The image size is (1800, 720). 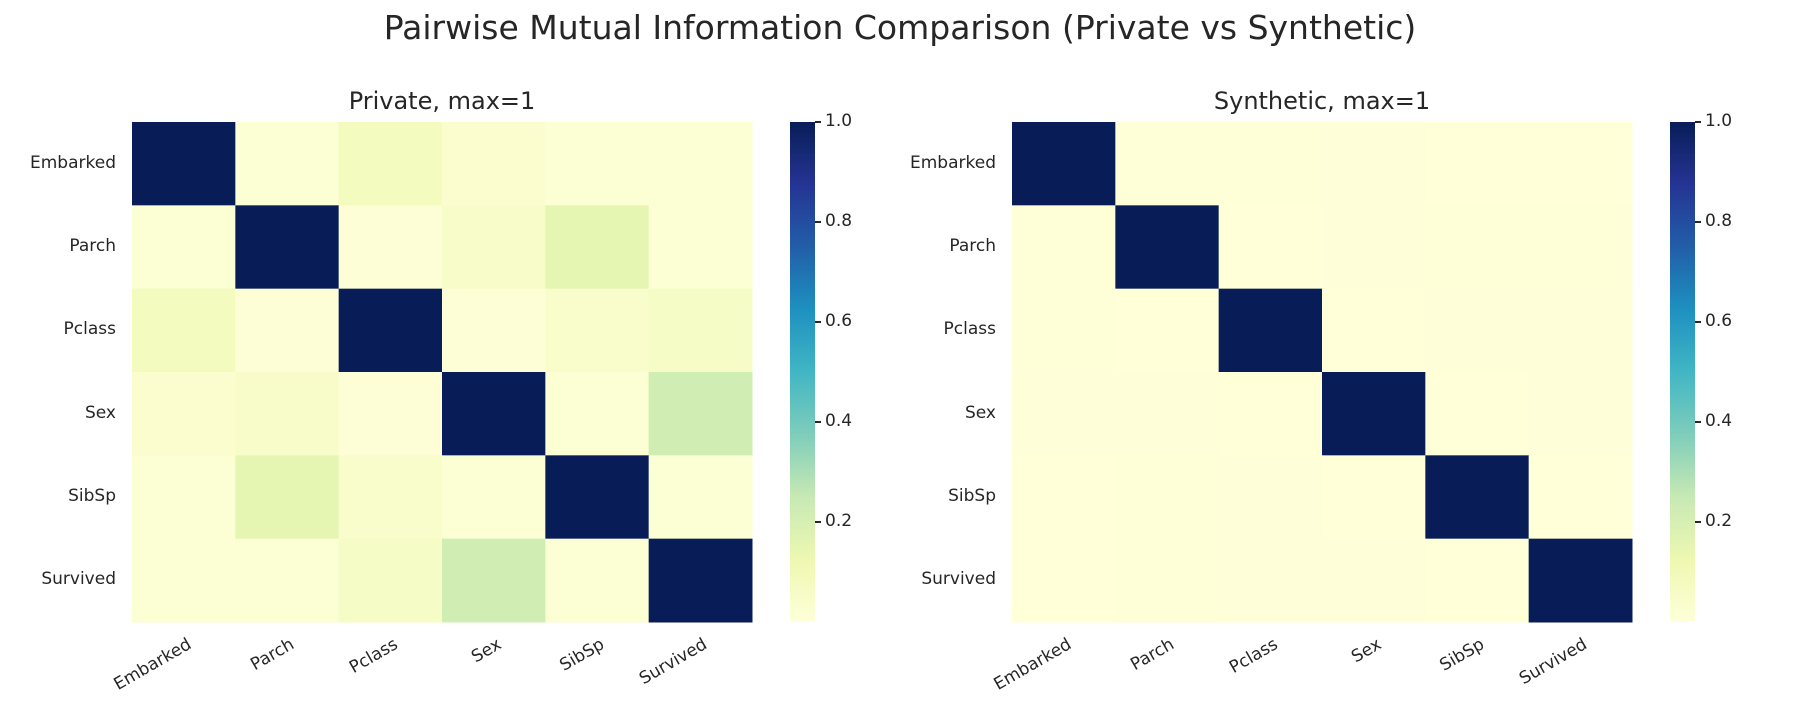 I want to click on synthetic-cell-parch-sibsp, so click(x=1477, y=247).